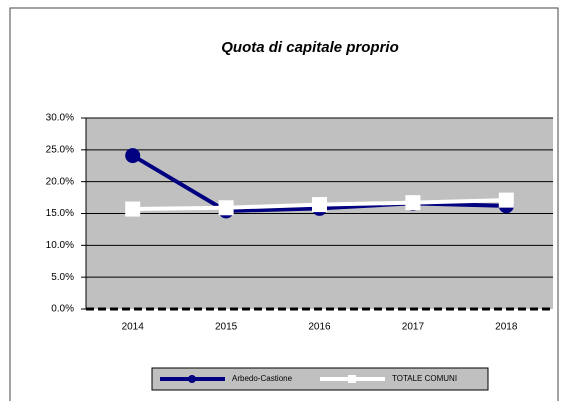 Image resolution: width=569 pixels, height=401 pixels. Describe the element at coordinates (60, 118) in the screenshot. I see `y-tick-label: 30.0%` at that location.